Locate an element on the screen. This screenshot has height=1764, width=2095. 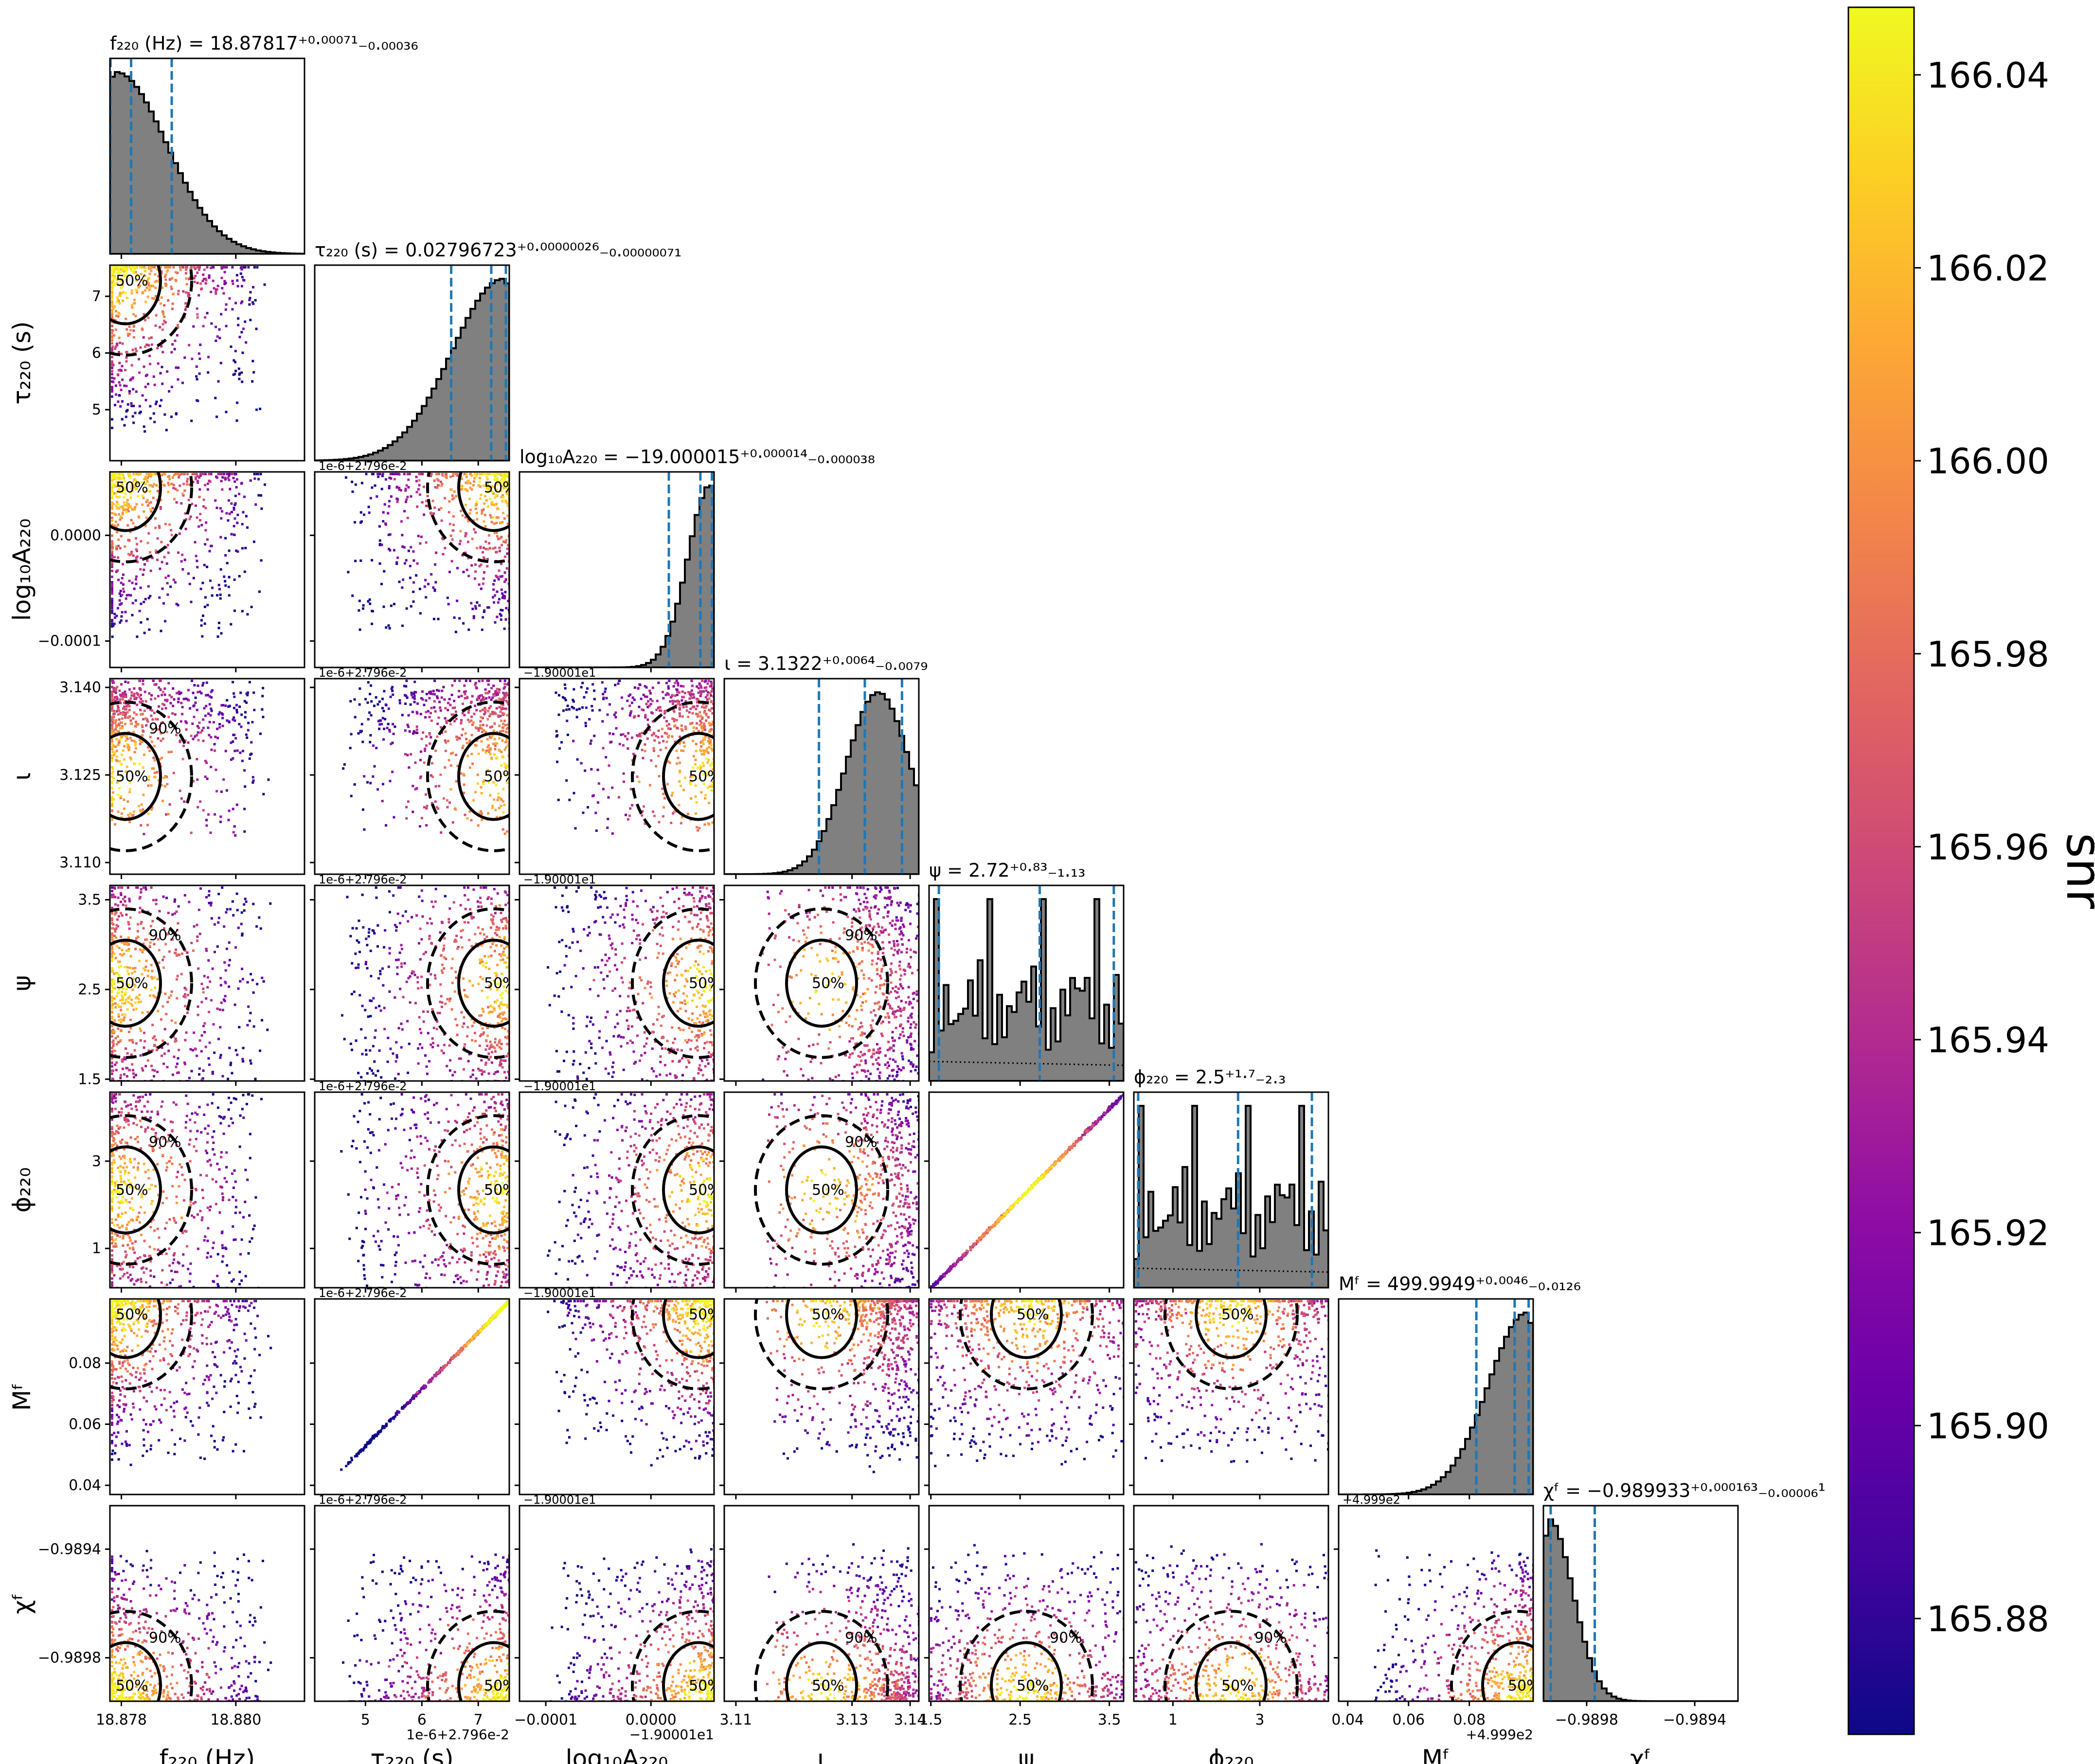
contour-label-50: 50% is located at coordinates (705, 776).